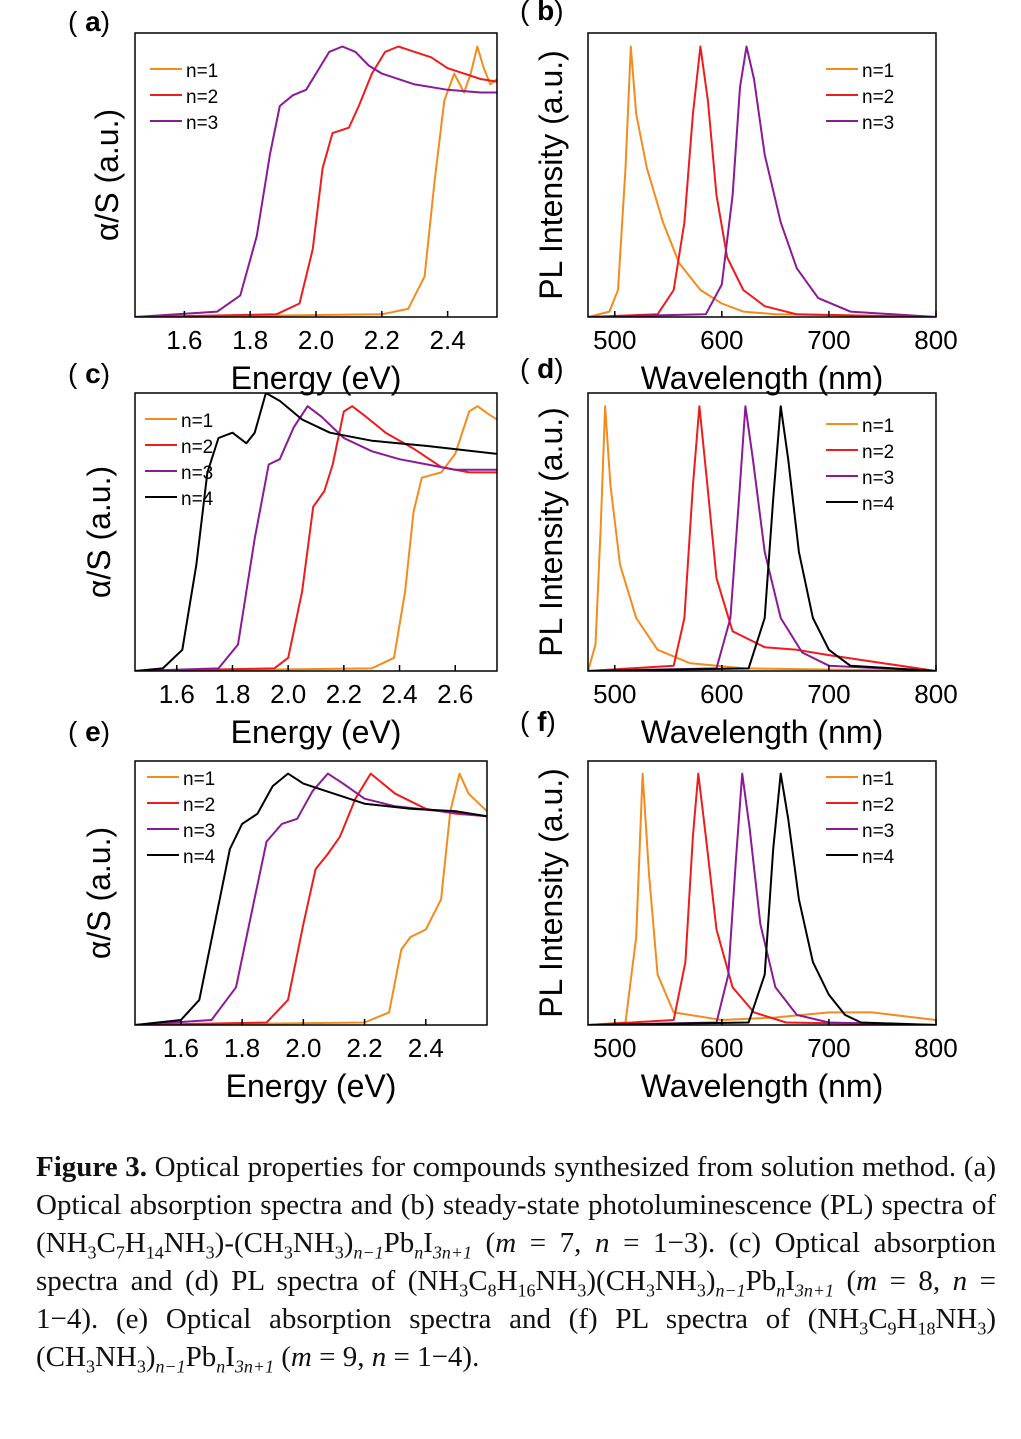  What do you see at coordinates (89, 731) in the screenshot?
I see `panel-label: ( e)` at bounding box center [89, 731].